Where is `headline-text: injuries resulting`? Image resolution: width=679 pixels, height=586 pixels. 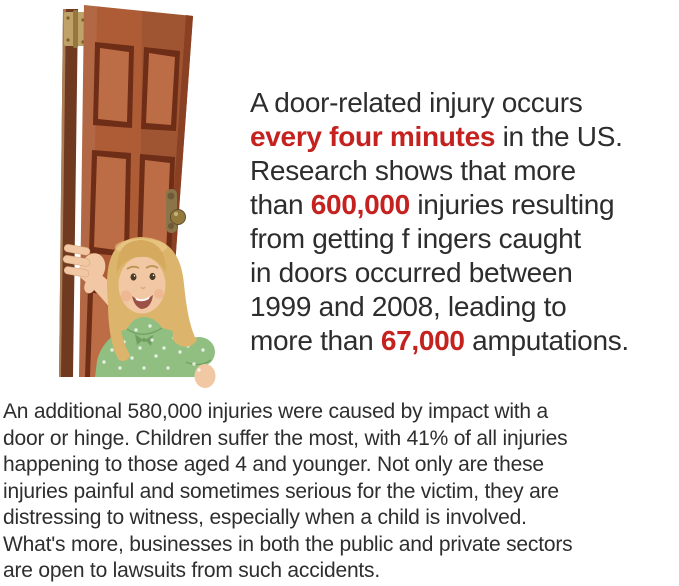 headline-text: injuries resulting is located at coordinates (512, 204).